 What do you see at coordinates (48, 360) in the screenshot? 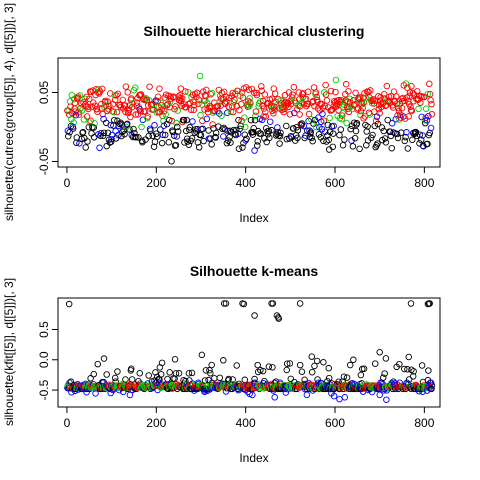
I see `panel-kmeans-y-axis: -0.5 0.0 0.5` at bounding box center [48, 360].